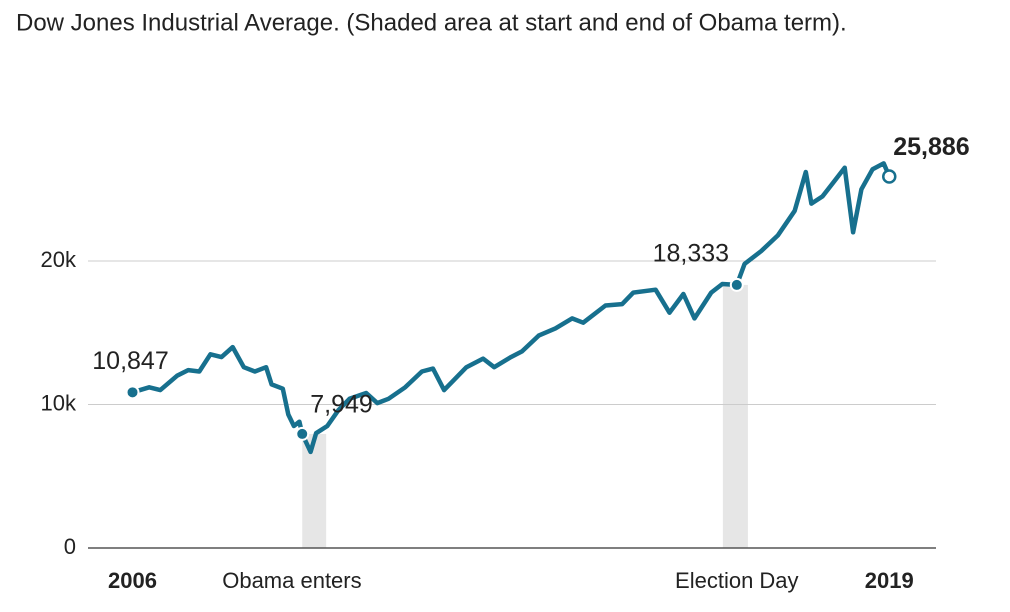 The height and width of the screenshot is (612, 1010). What do you see at coordinates (341, 405) in the screenshot?
I see `annotation-label: 7,949` at bounding box center [341, 405].